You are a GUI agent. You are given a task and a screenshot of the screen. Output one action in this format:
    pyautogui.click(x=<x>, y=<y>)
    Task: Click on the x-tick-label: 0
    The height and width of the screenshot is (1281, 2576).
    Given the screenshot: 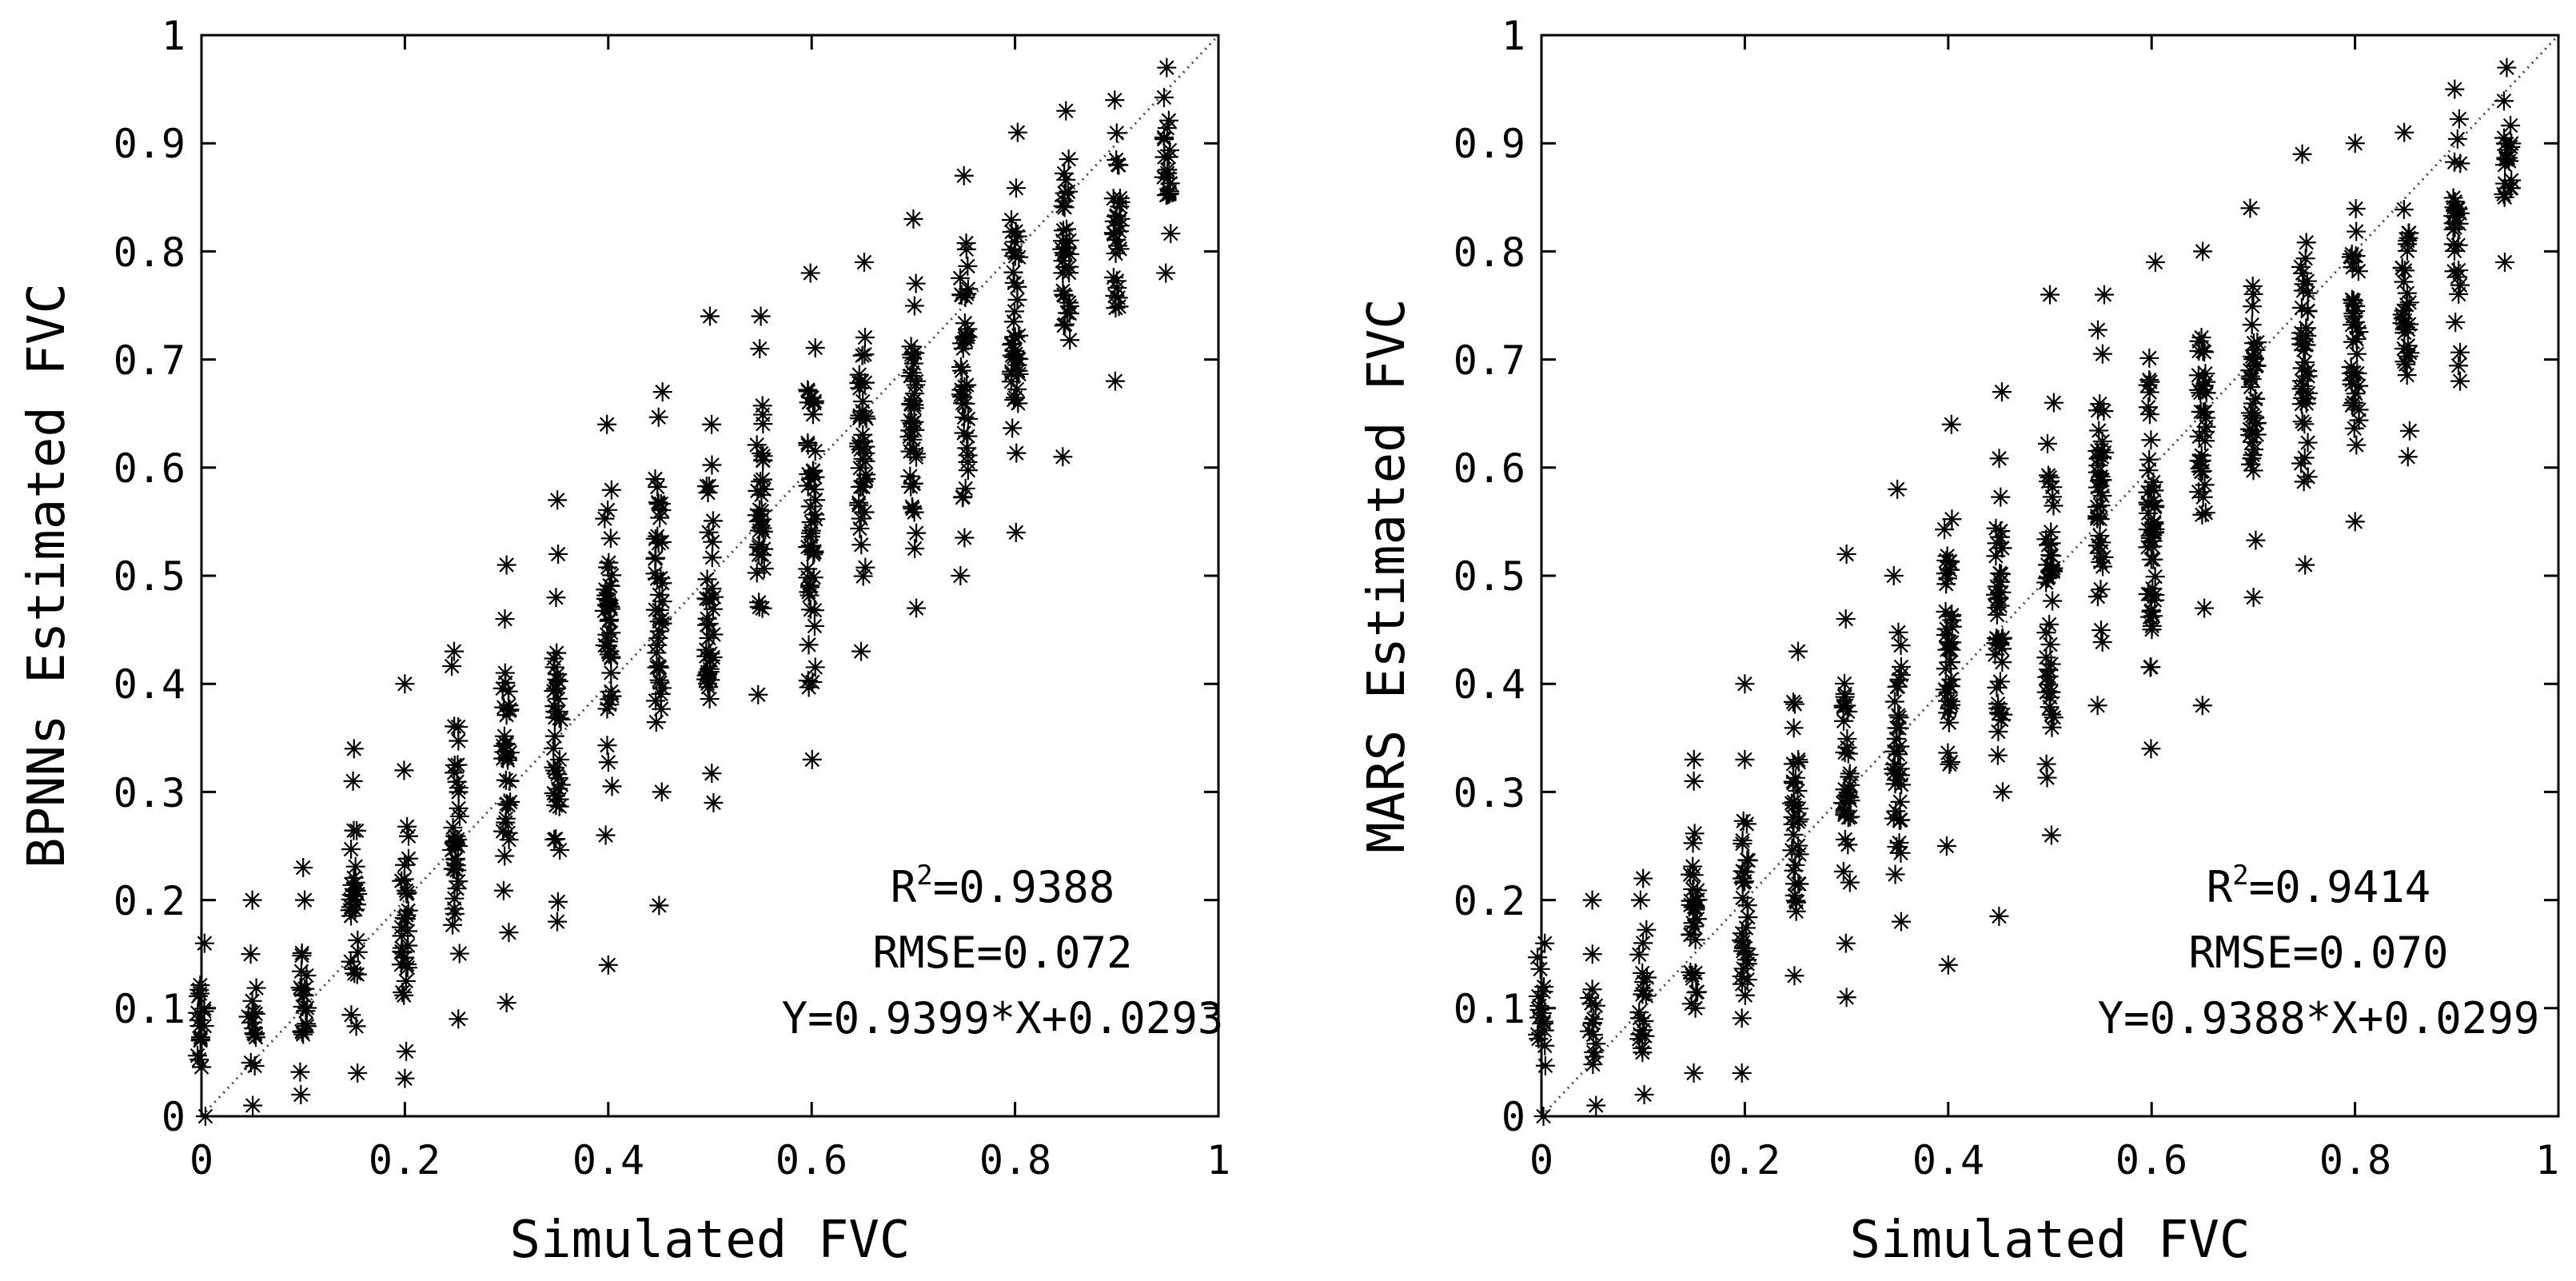 What is the action you would take?
    pyautogui.click(x=1541, y=1160)
    